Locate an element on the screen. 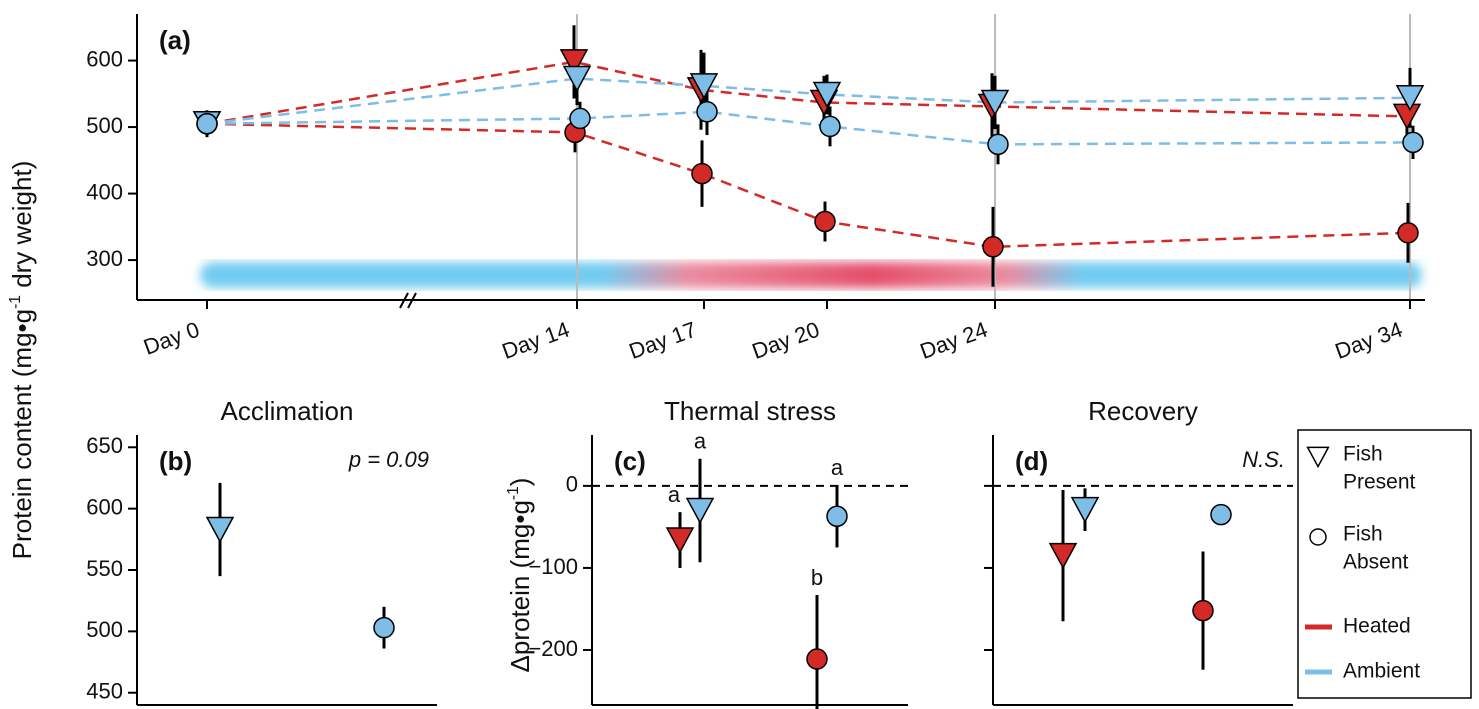 The height and width of the screenshot is (709, 1479). y-tick-label: 650 is located at coordinates (104, 445).